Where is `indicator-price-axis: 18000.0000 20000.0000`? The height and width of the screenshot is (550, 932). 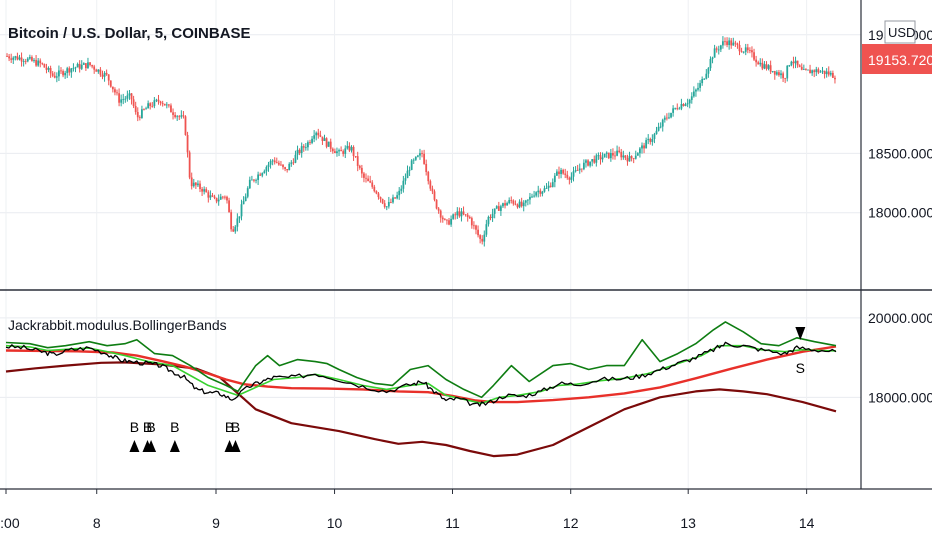
indicator-price-axis: 18000.0000 20000.0000 is located at coordinates (900, 357).